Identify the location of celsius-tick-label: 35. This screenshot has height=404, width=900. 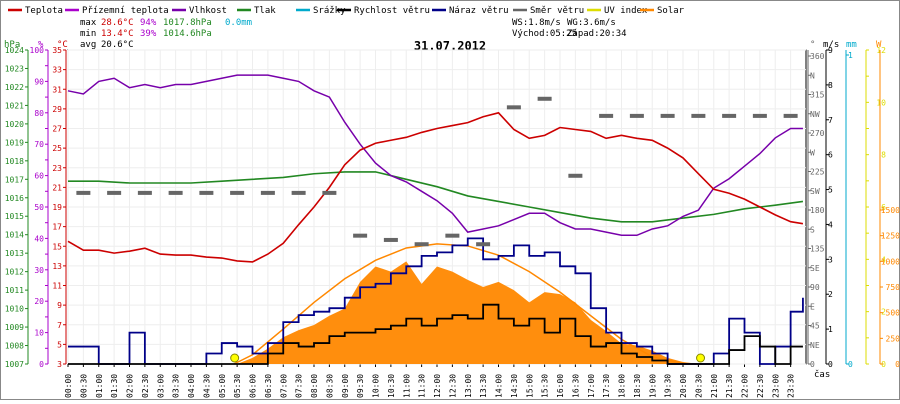
(57, 50).